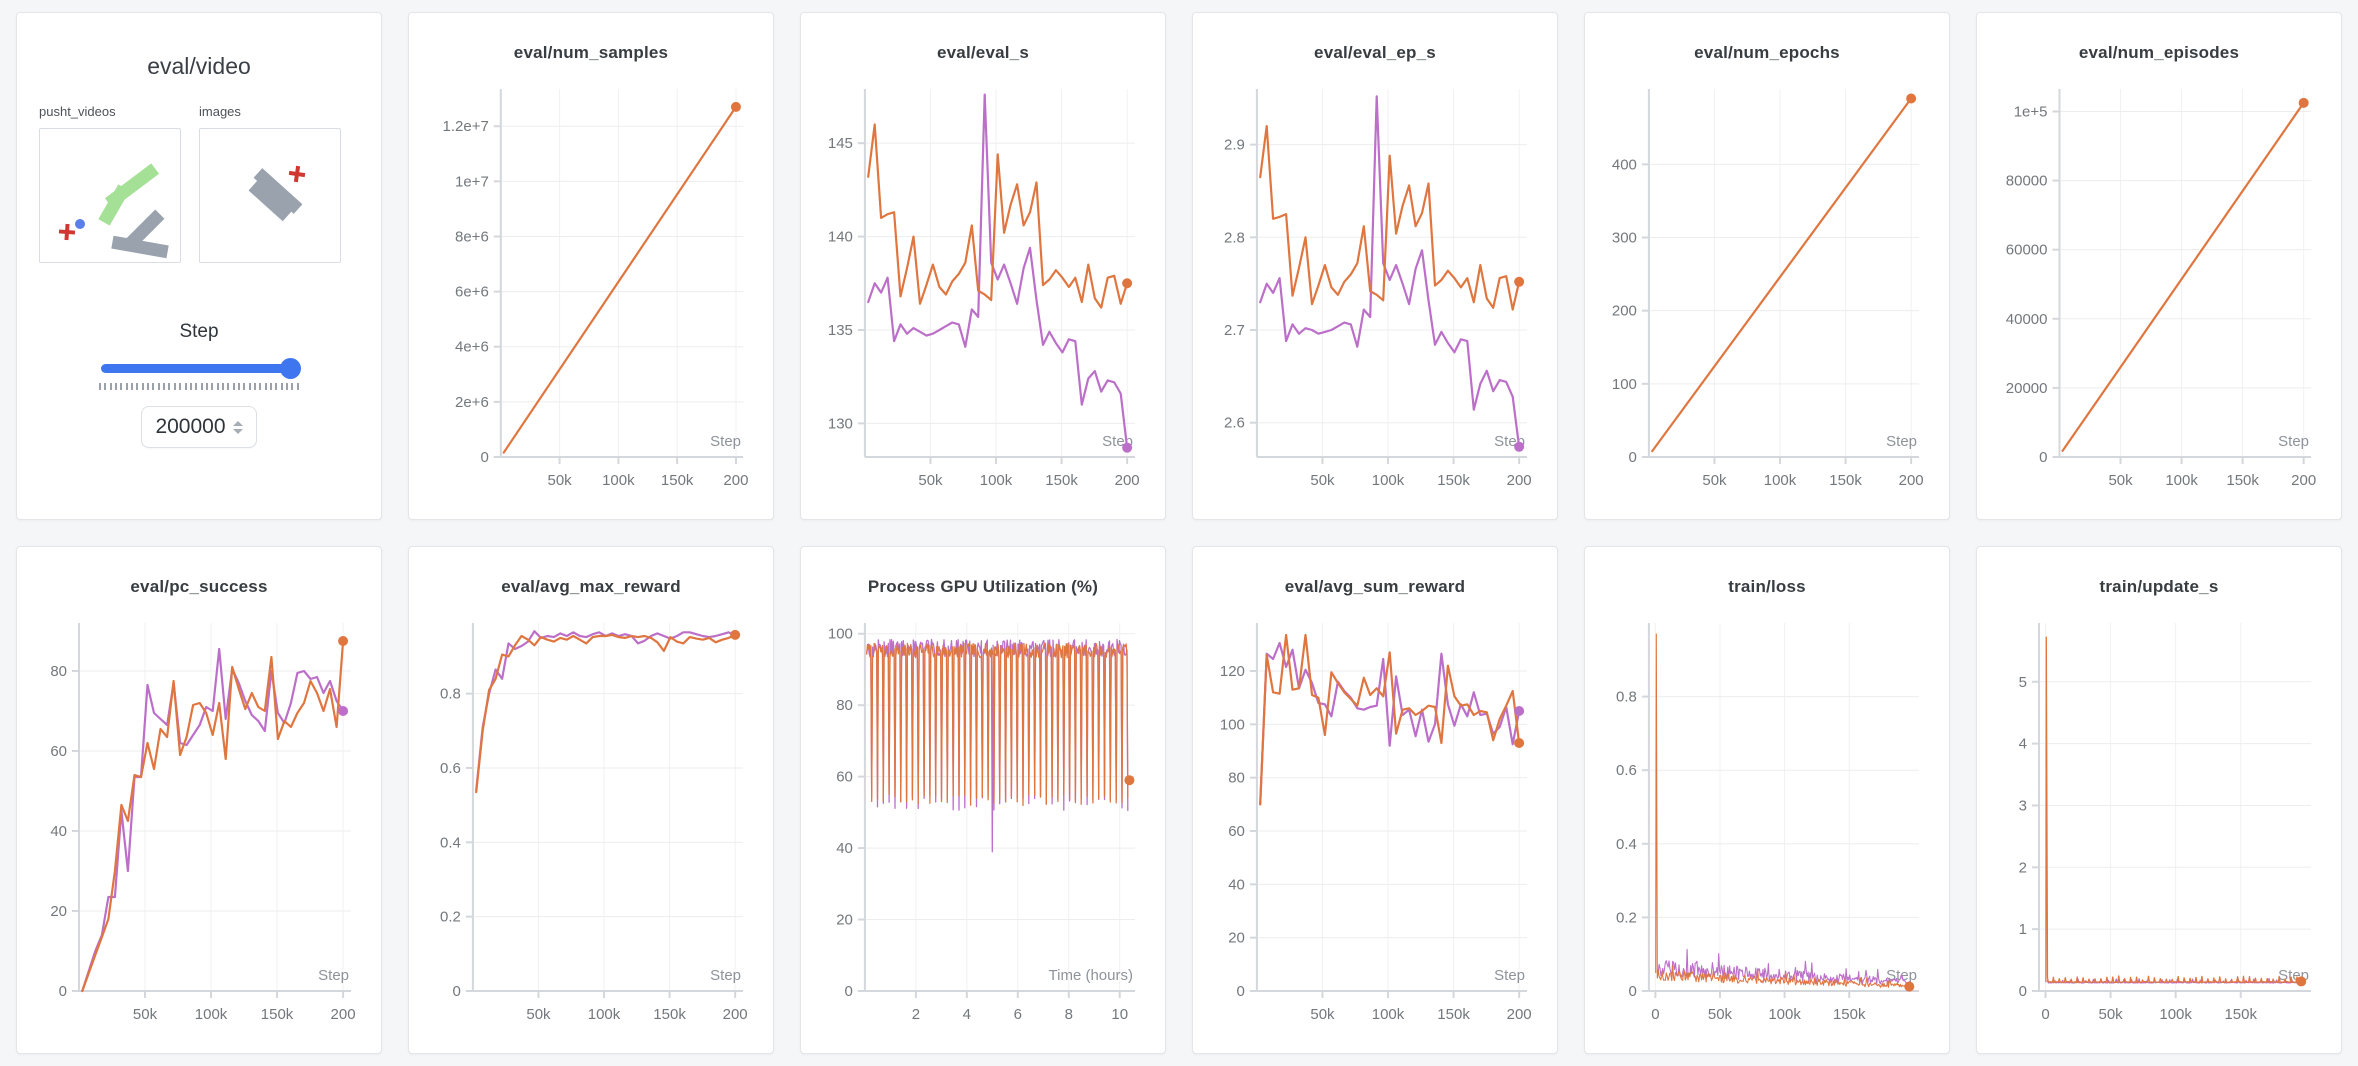  I want to click on pusht-videos-thumbnail, so click(110, 195).